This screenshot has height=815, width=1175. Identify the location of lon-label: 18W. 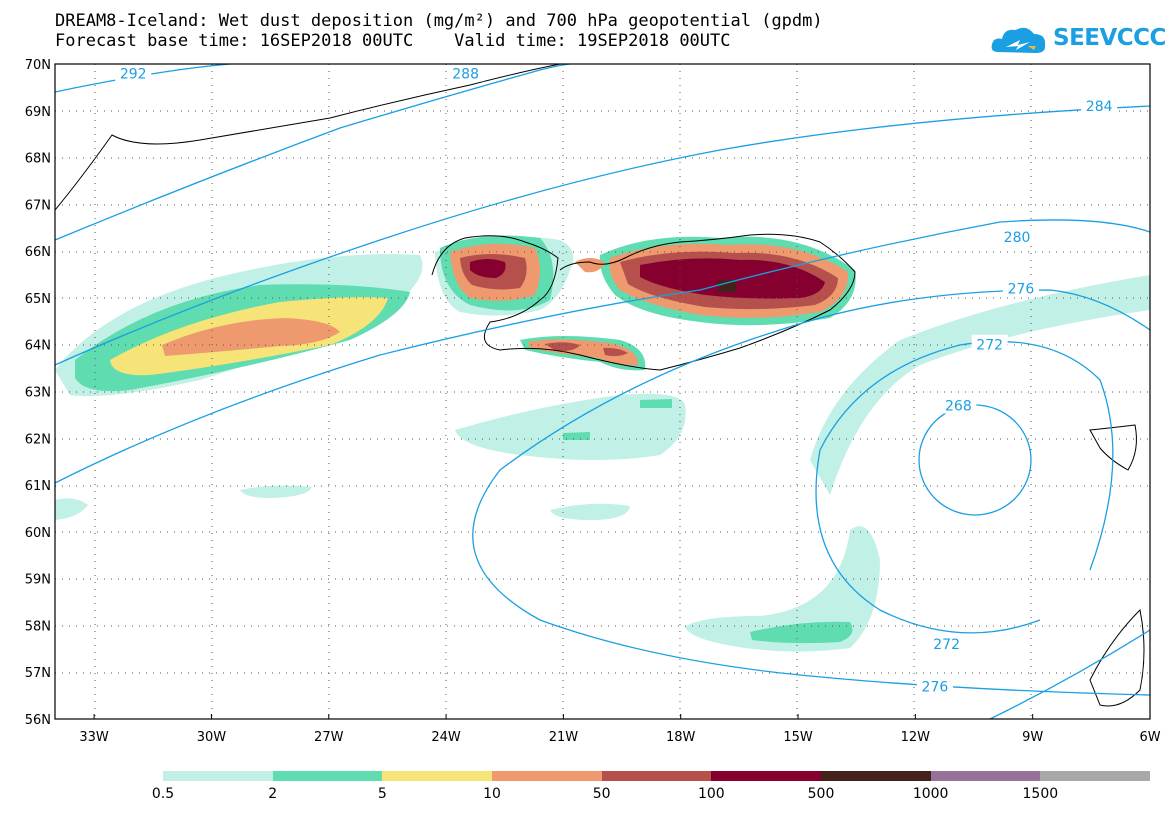
(681, 737).